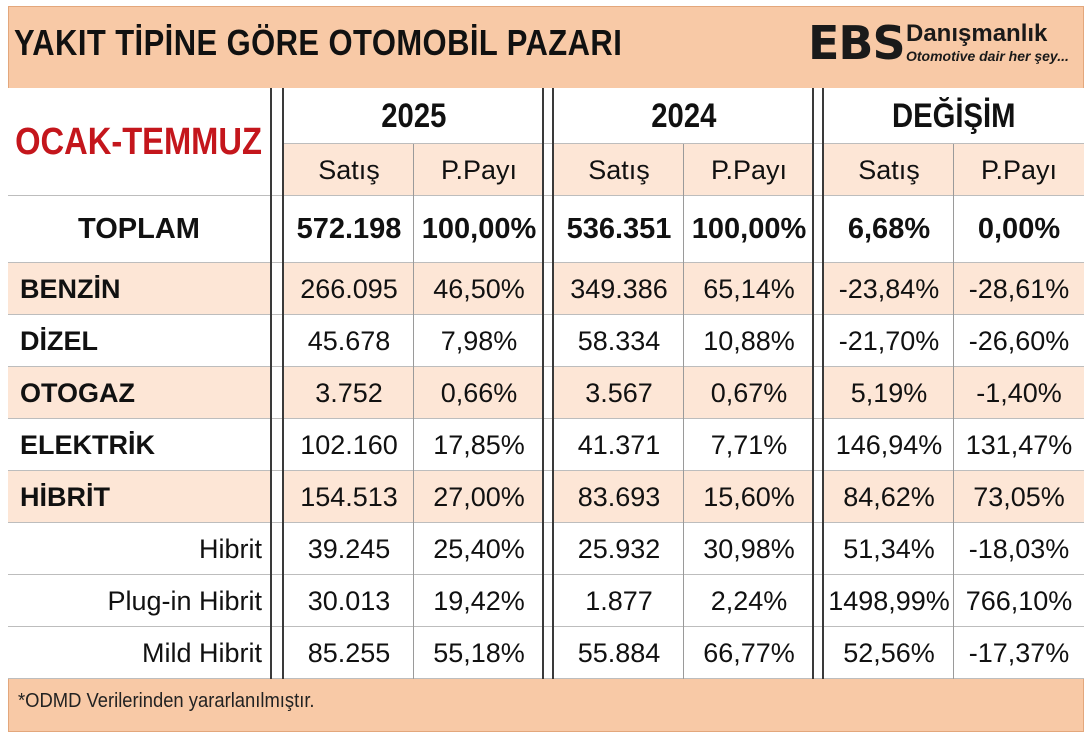 The width and height of the screenshot is (1092, 740). What do you see at coordinates (619, 393) in the screenshot?
I see `table-cell: 3.567` at bounding box center [619, 393].